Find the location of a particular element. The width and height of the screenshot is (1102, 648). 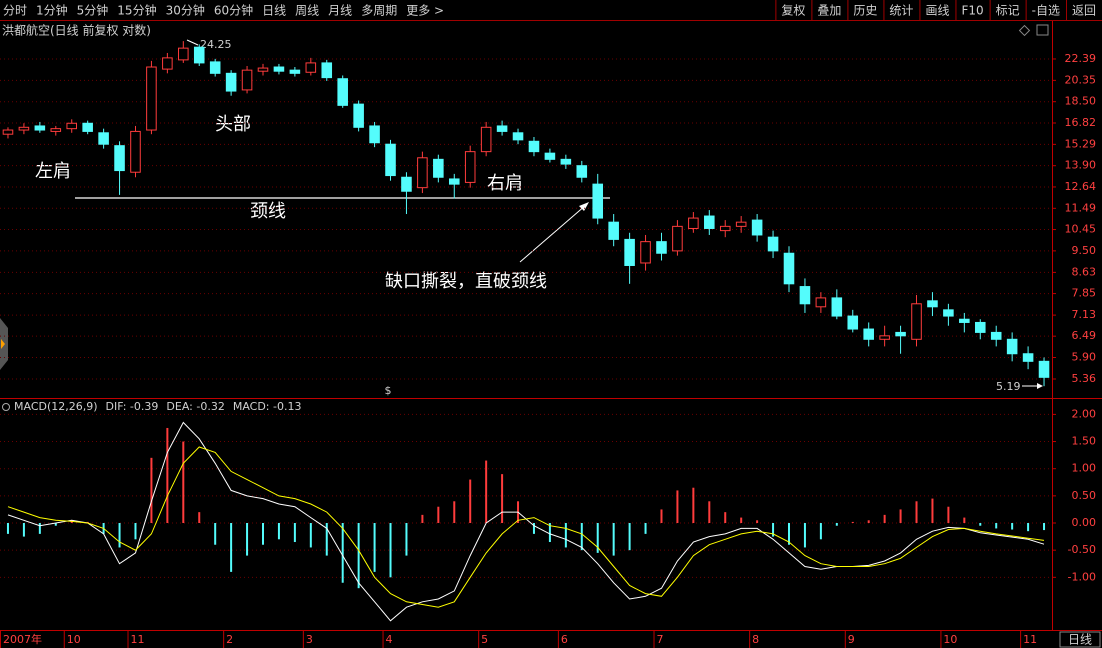

tool-button: 叠加 is located at coordinates (829, 11).